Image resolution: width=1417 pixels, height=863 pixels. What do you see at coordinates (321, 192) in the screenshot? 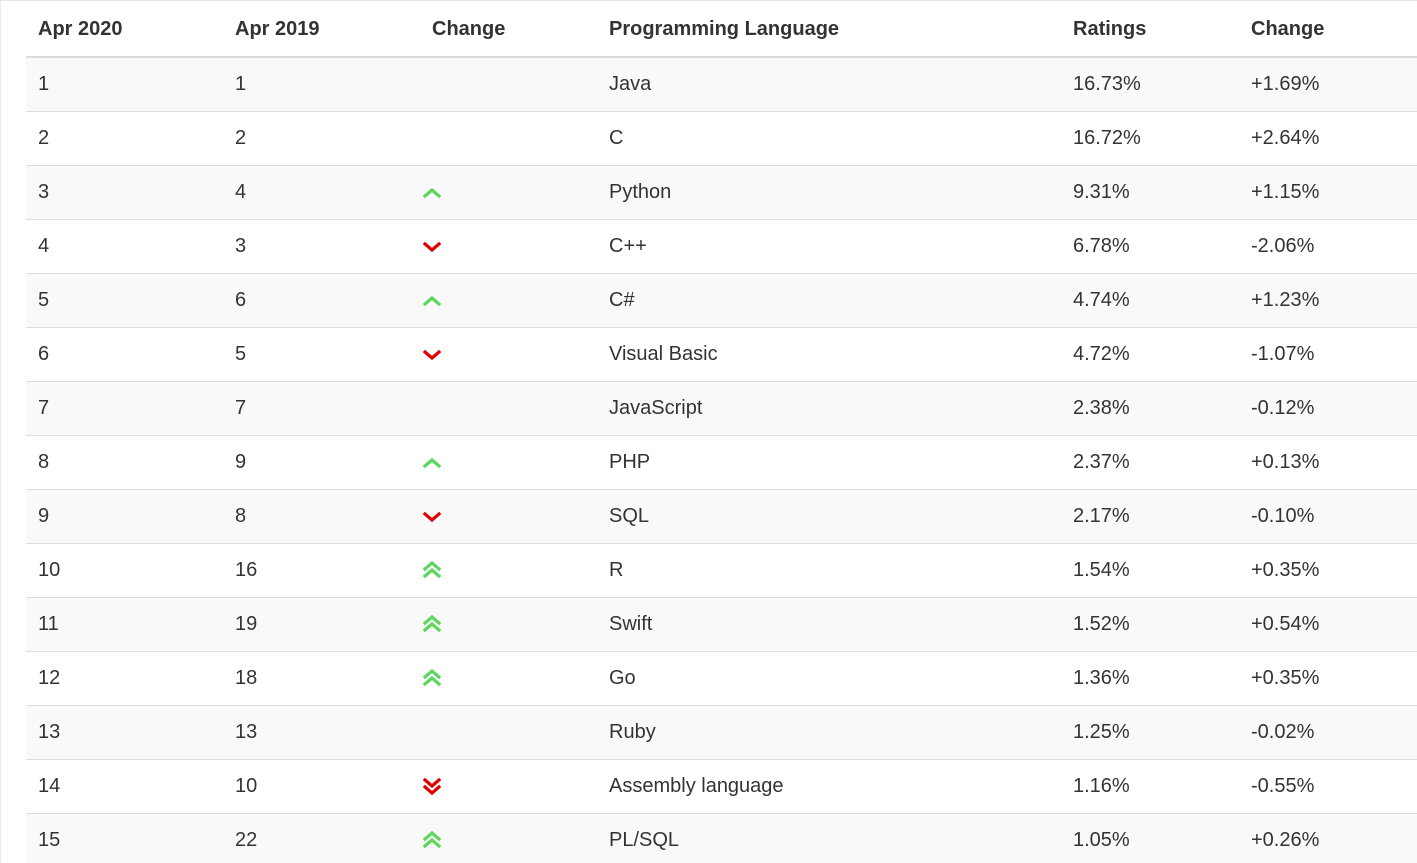
I see `rank-2019-cell: 4` at bounding box center [321, 192].